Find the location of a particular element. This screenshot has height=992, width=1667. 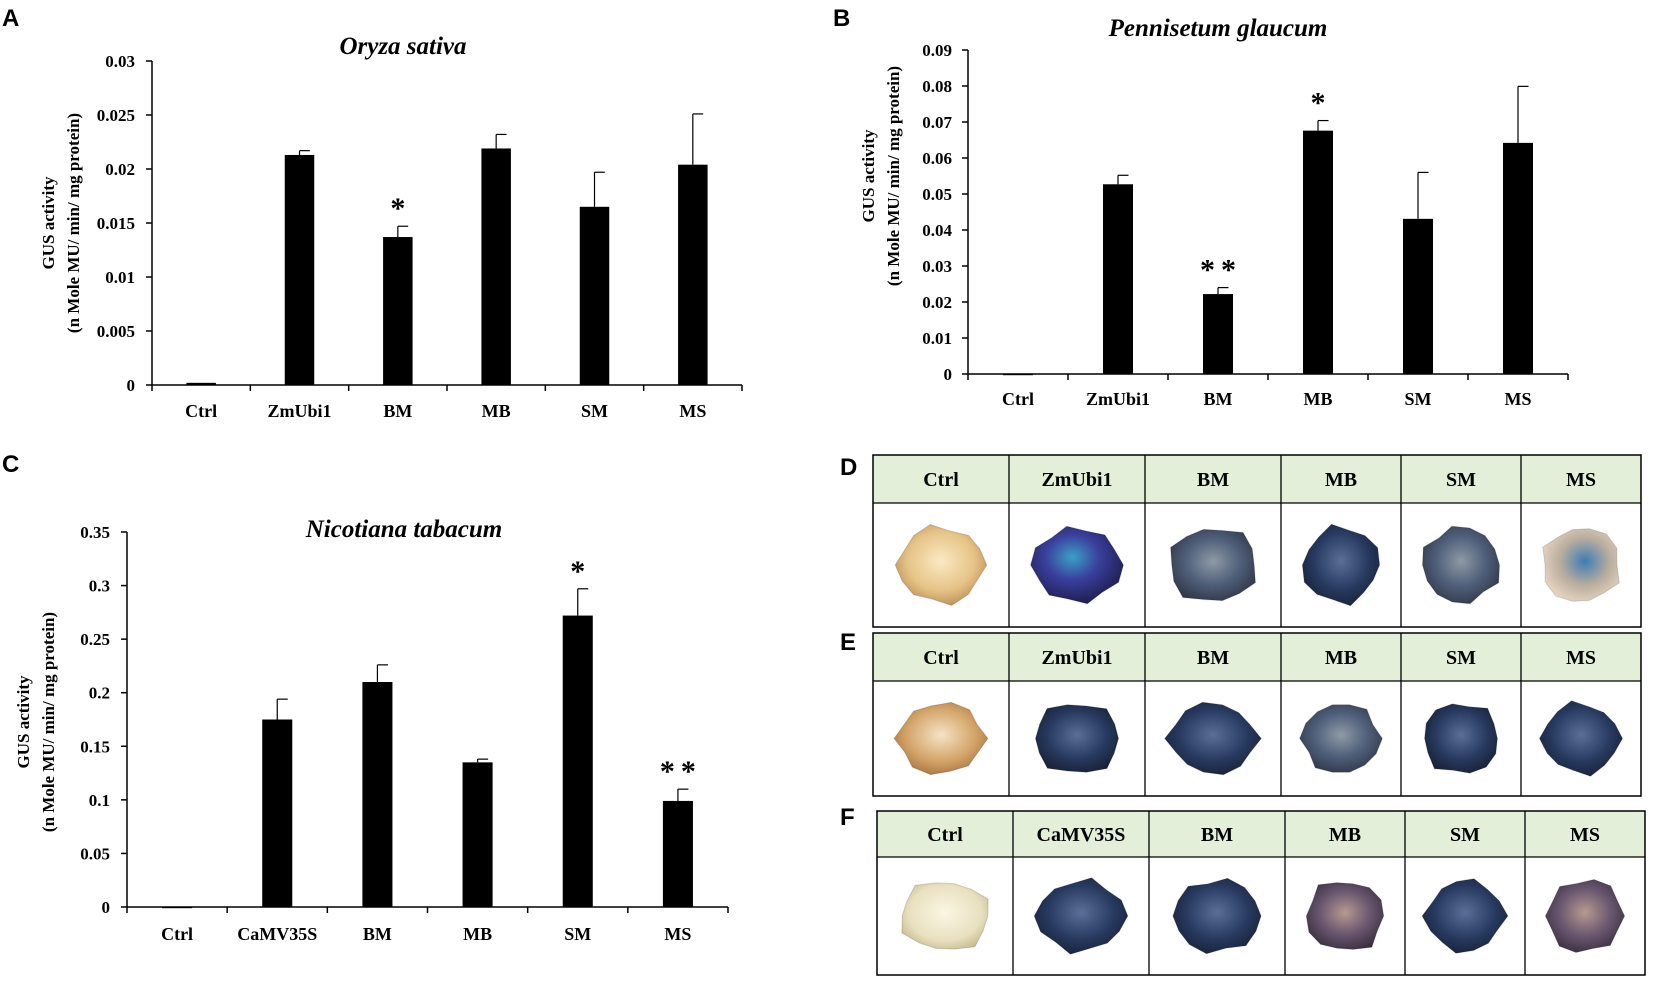

y-tick-label: 0.06 is located at coordinates (937, 158).